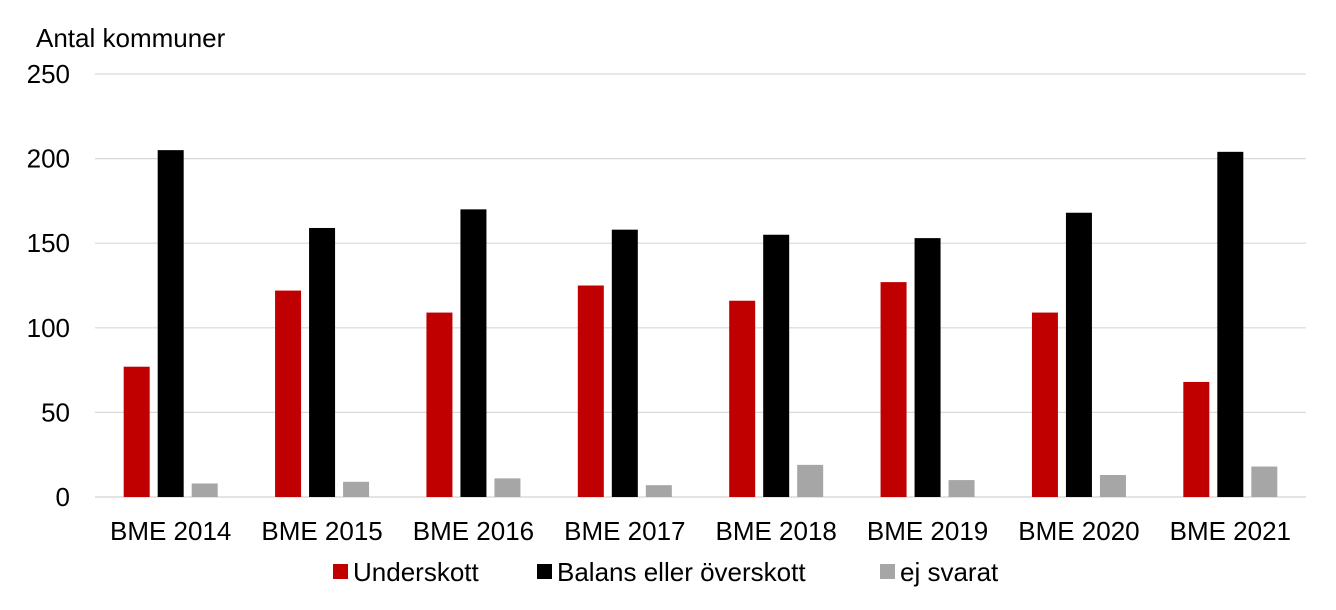 Image resolution: width=1336 pixels, height=610 pixels. What do you see at coordinates (893, 389) in the screenshot?
I see `bar-underskott-bme-2019` at bounding box center [893, 389].